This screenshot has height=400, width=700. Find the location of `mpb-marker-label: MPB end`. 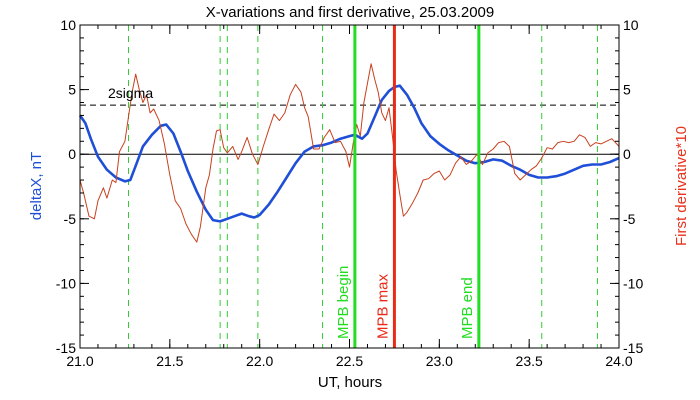

mpb-marker-label: MPB end is located at coordinates (467, 308).